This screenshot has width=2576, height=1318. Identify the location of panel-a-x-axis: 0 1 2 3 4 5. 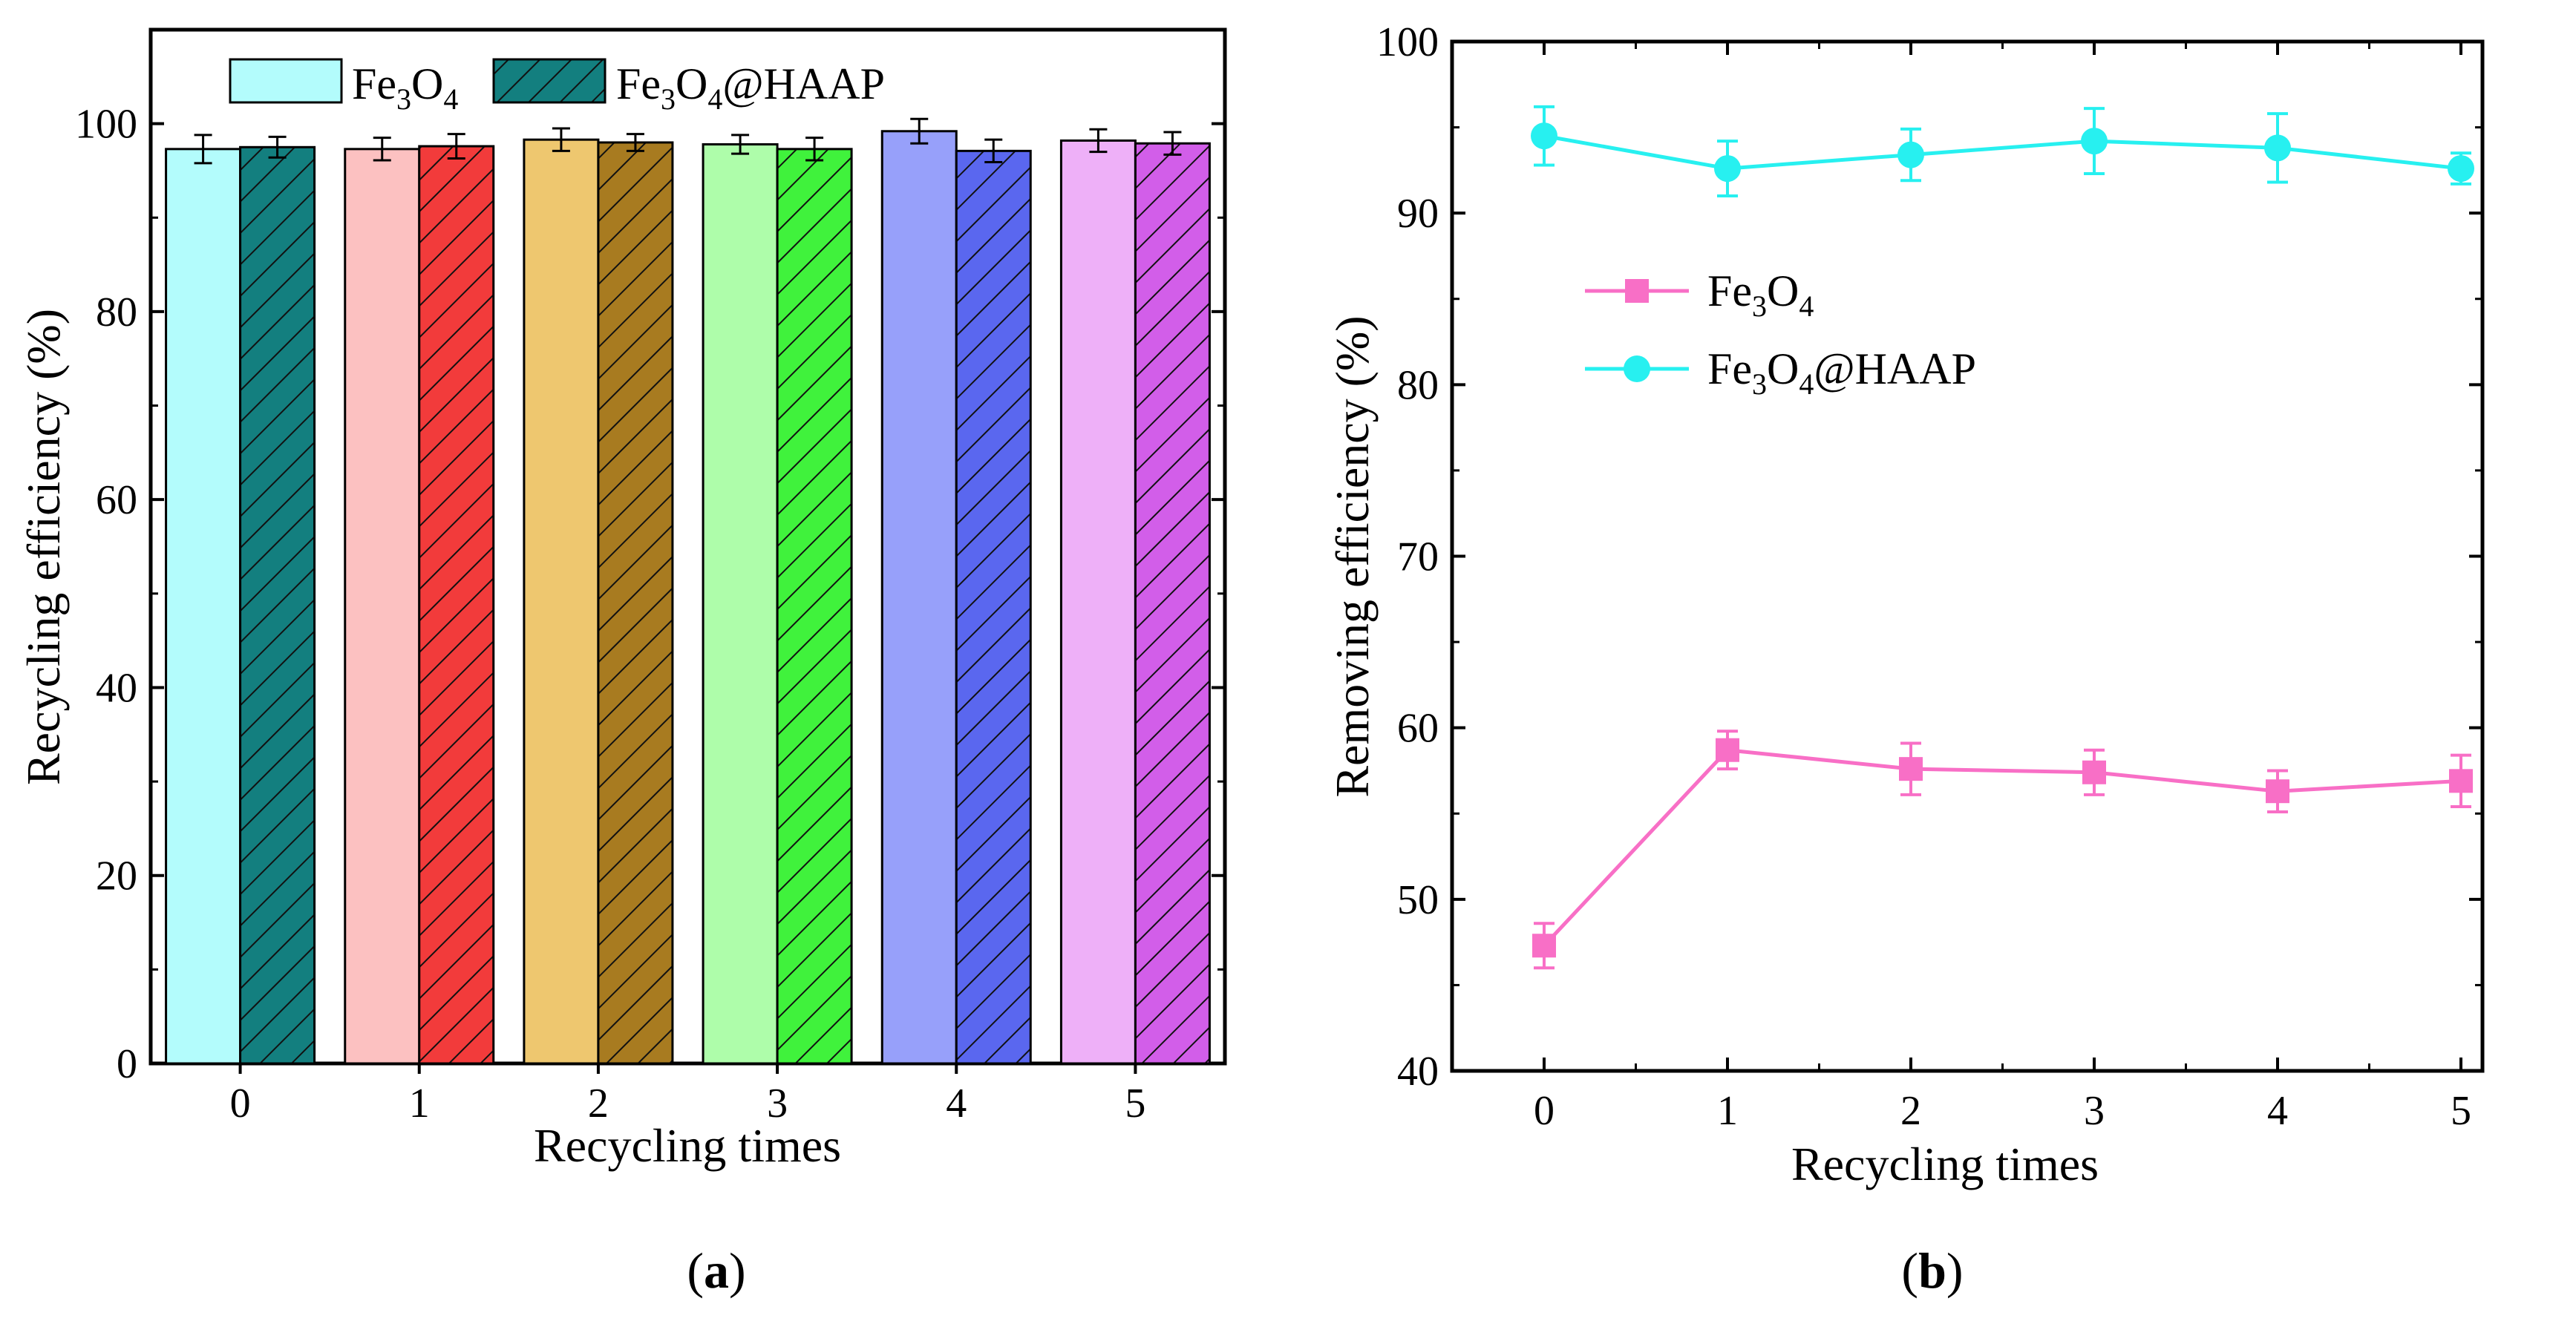
(687, 1095).